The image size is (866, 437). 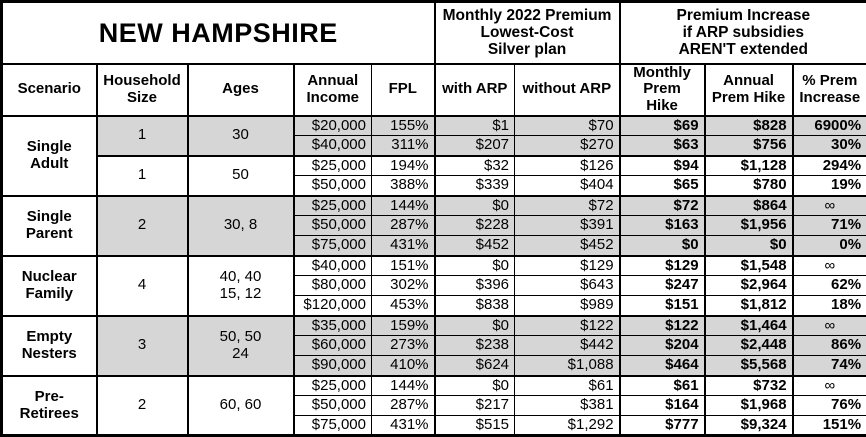 What do you see at coordinates (662, 90) in the screenshot?
I see `column-header-monthly-hike: Monthly Prem Hike` at bounding box center [662, 90].